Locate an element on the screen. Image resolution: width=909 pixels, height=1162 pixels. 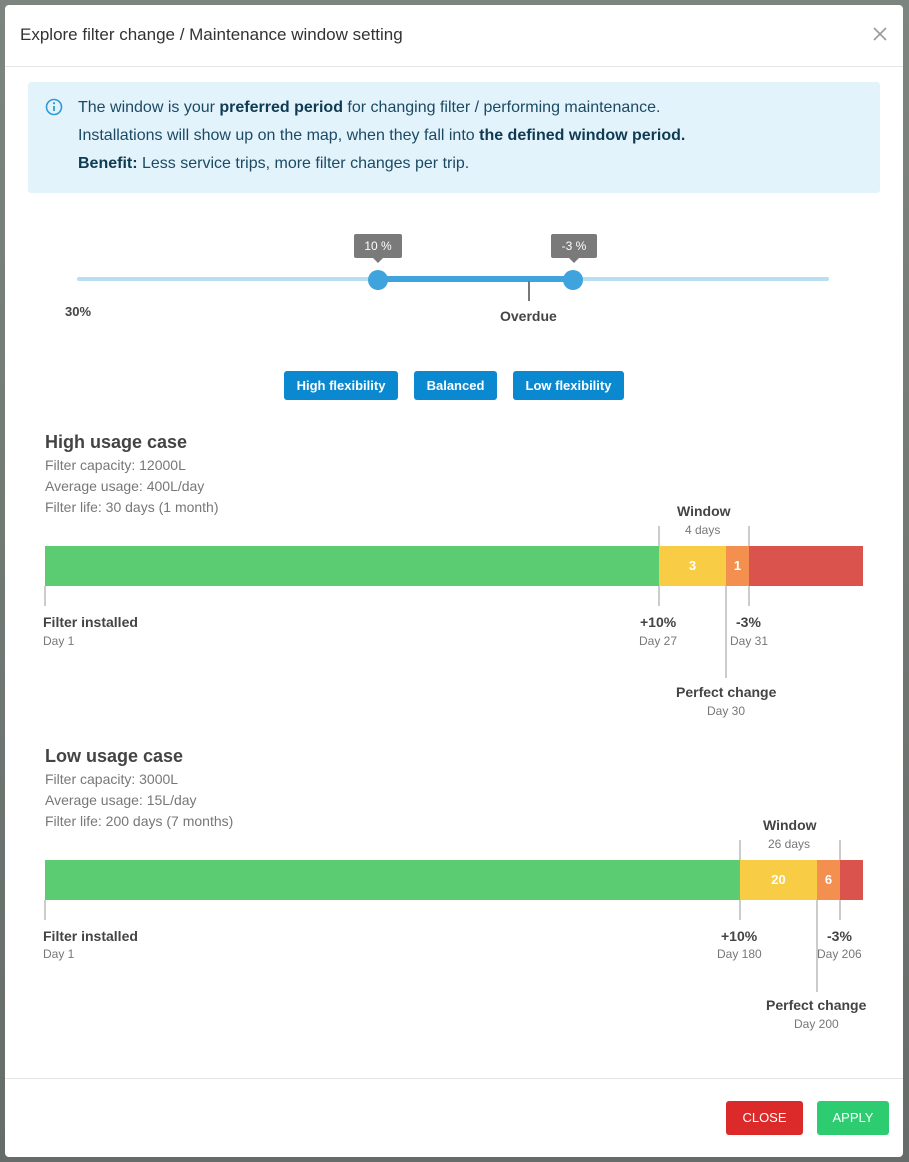
high-early-days: 3 is located at coordinates (692, 565).